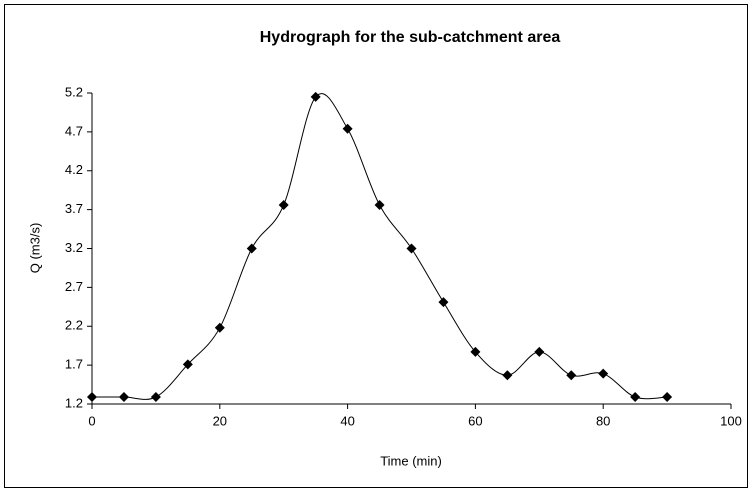 The width and height of the screenshot is (752, 492). I want to click on y-tick-label: 3.7, so click(74, 208).